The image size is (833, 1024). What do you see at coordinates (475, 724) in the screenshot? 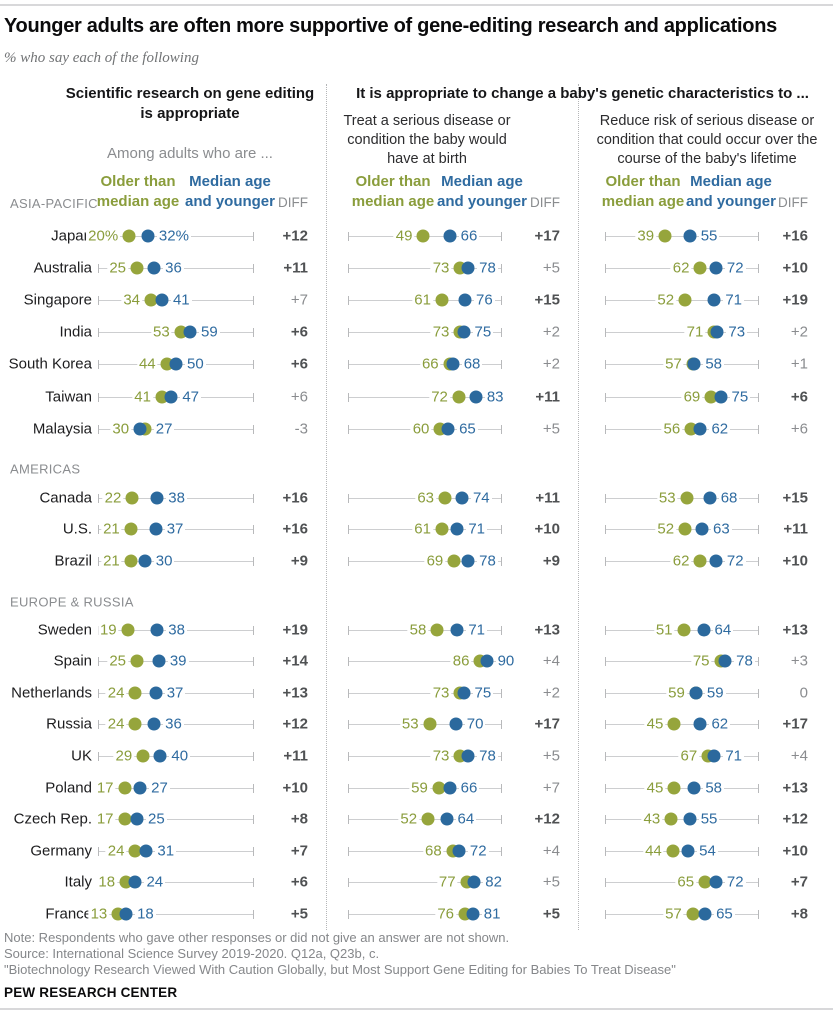
I see `younger-value: 70` at bounding box center [475, 724].